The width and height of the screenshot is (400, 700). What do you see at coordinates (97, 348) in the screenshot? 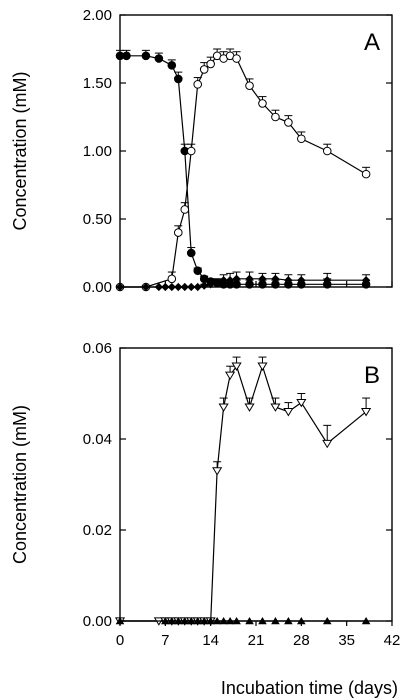
I see `panel-b-y-tick-label: 0.06` at bounding box center [97, 348].